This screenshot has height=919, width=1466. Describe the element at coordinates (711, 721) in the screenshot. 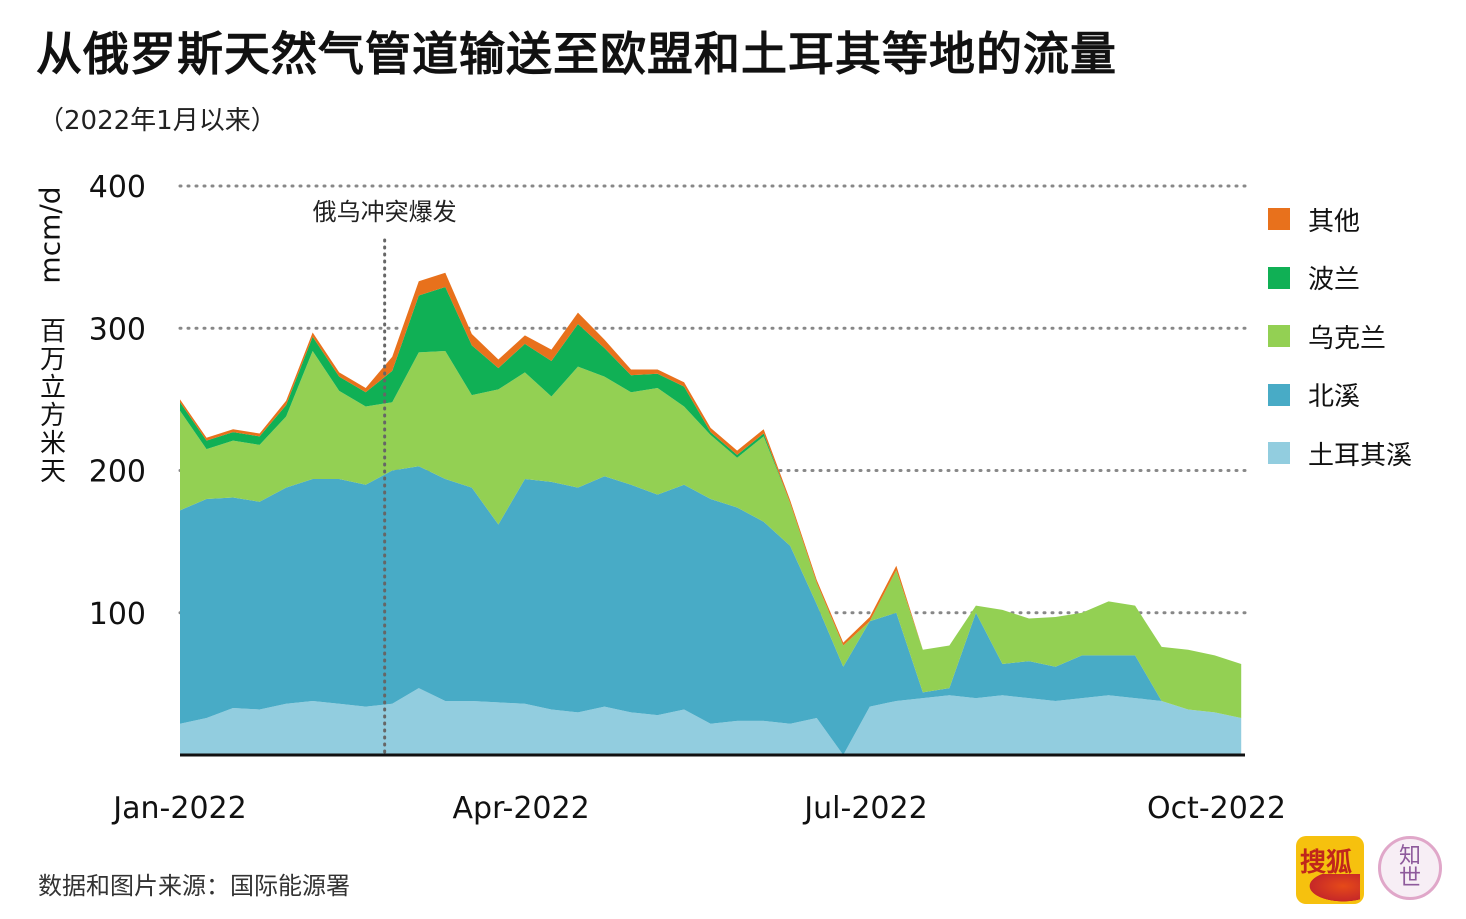

I see `area-turkstream` at that location.